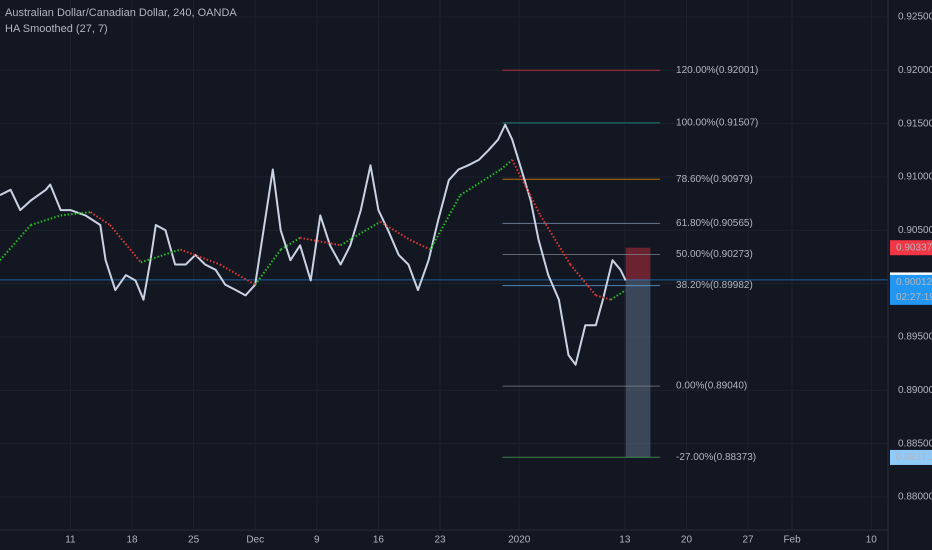  What do you see at coordinates (792, 540) in the screenshot?
I see `x-tick-label: Feb` at bounding box center [792, 540].